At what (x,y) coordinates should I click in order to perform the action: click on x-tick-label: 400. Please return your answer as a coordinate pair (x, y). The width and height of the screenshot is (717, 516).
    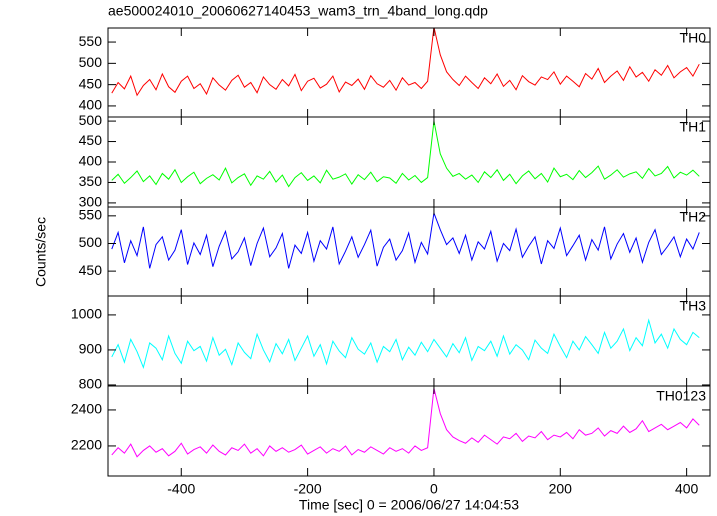
    Looking at the image, I should click on (687, 489).